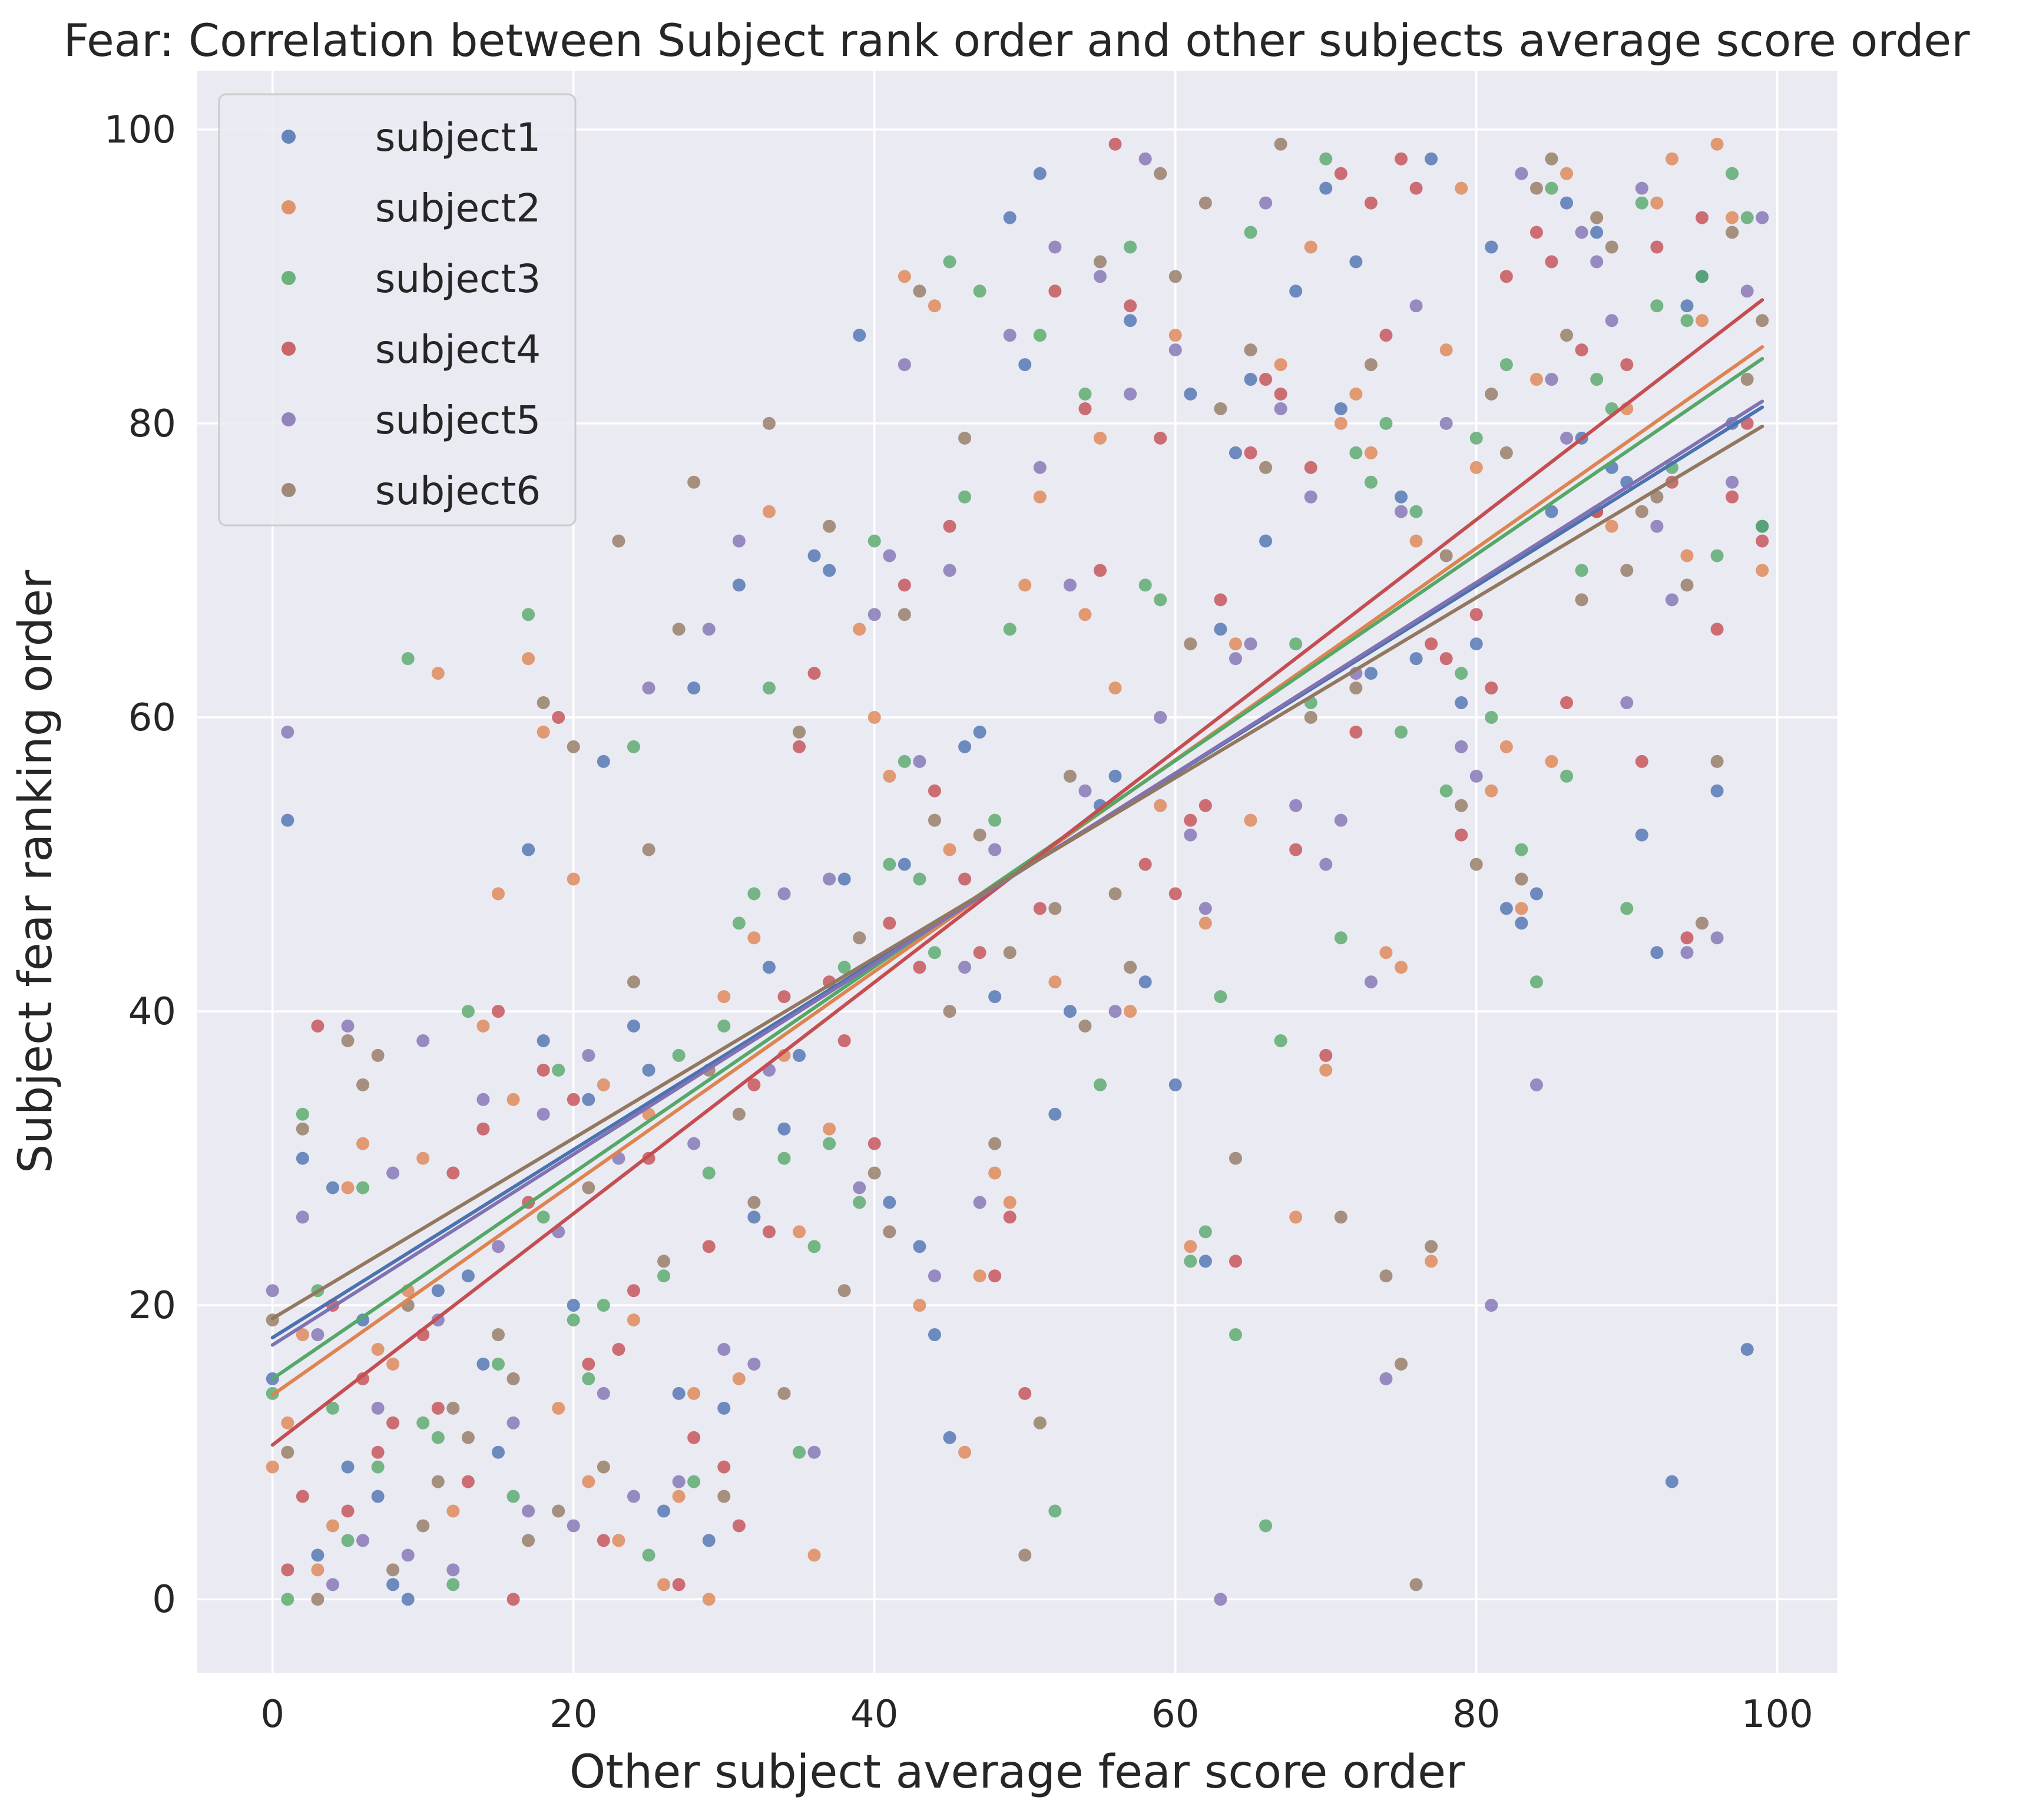 The width and height of the screenshot is (2033, 1820). What do you see at coordinates (458, 420) in the screenshot?
I see `legend-label: subject5` at bounding box center [458, 420].